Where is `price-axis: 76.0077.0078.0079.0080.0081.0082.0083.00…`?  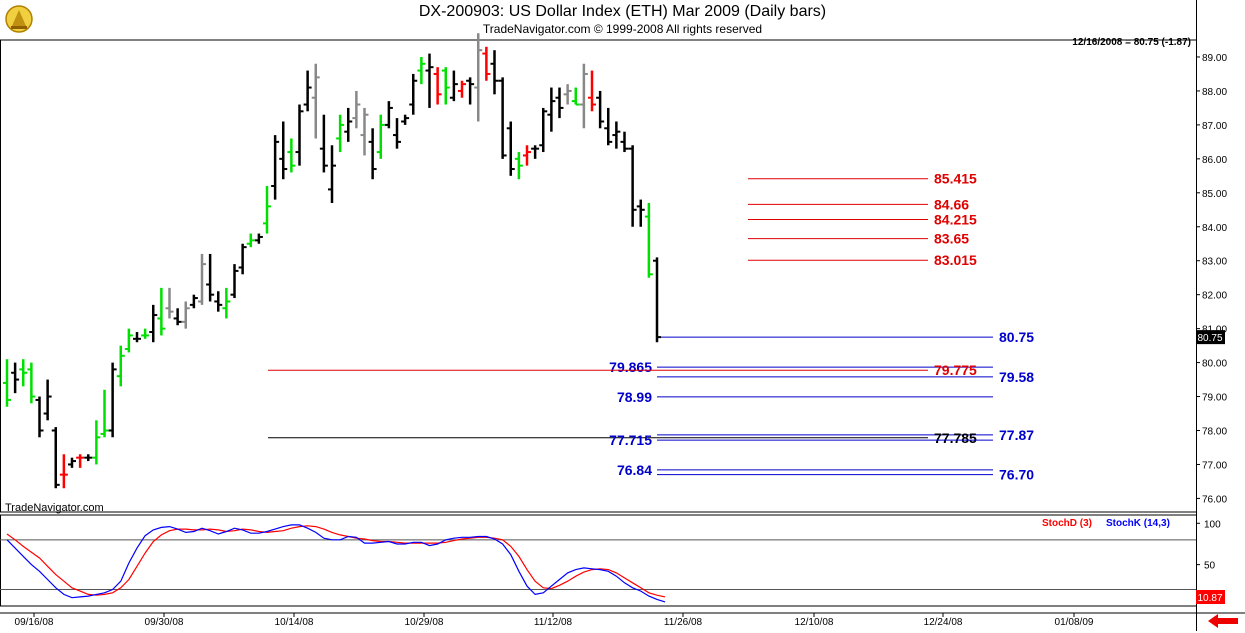 price-axis: 76.0077.0078.0079.0080.0081.0082.0083.00… is located at coordinates (1211, 279).